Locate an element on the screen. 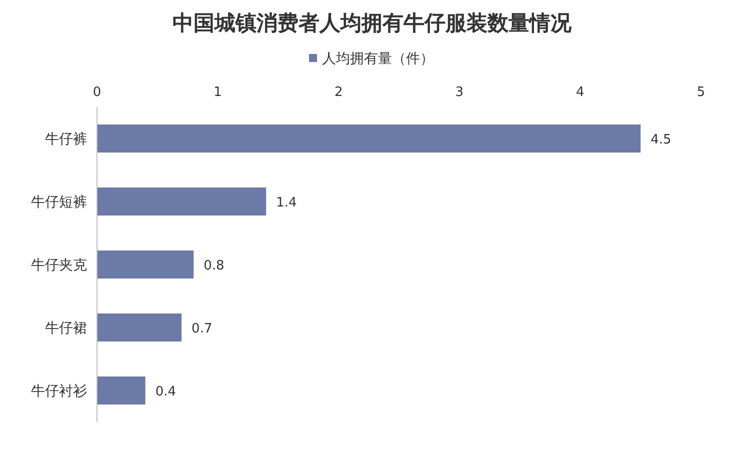 This screenshot has height=462, width=744. y-tick-label: 牛仔夹克 is located at coordinates (59, 266).